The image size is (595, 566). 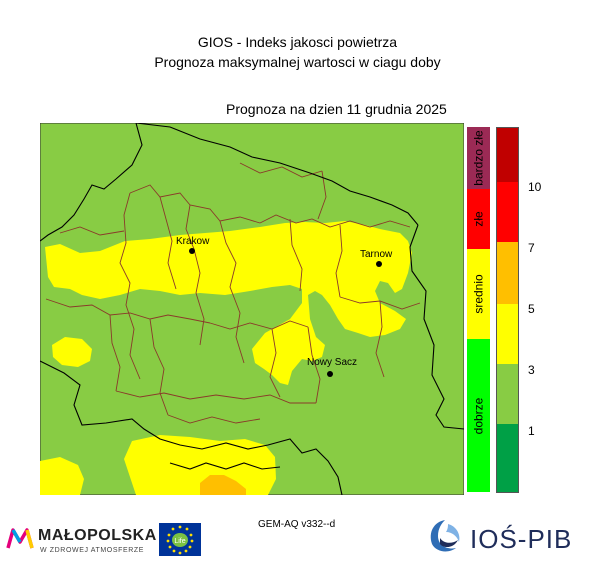 I want to click on city-markers, so click(x=285, y=312).